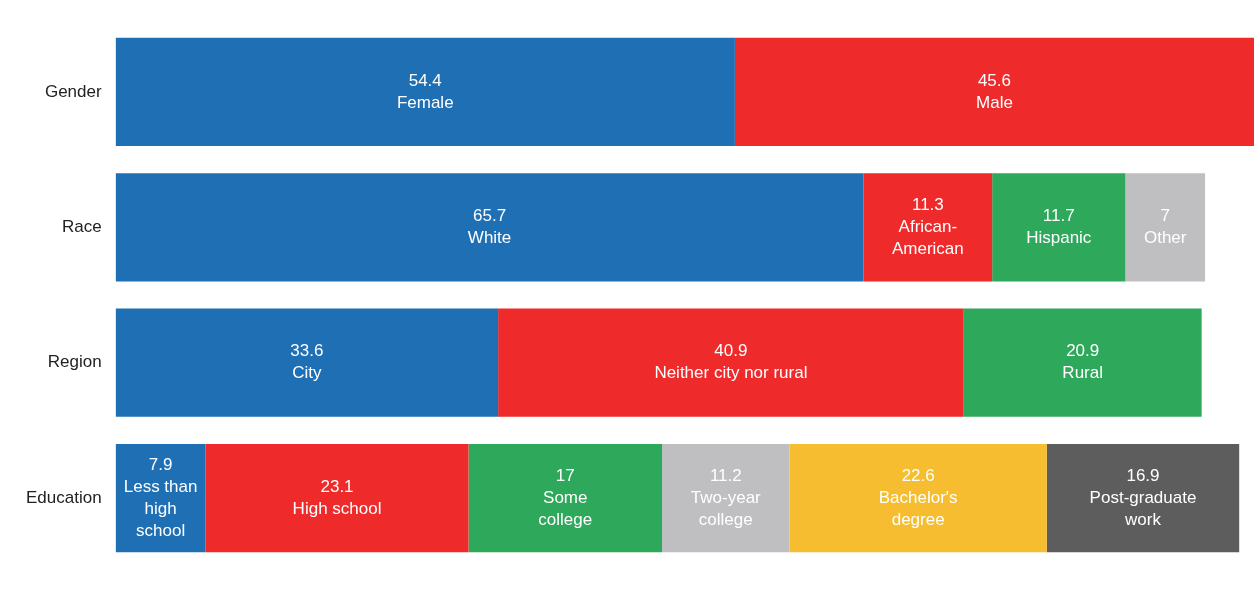 The width and height of the screenshot is (1254, 590). I want to click on data-label: 11.2 Two-year college, so click(726, 497).